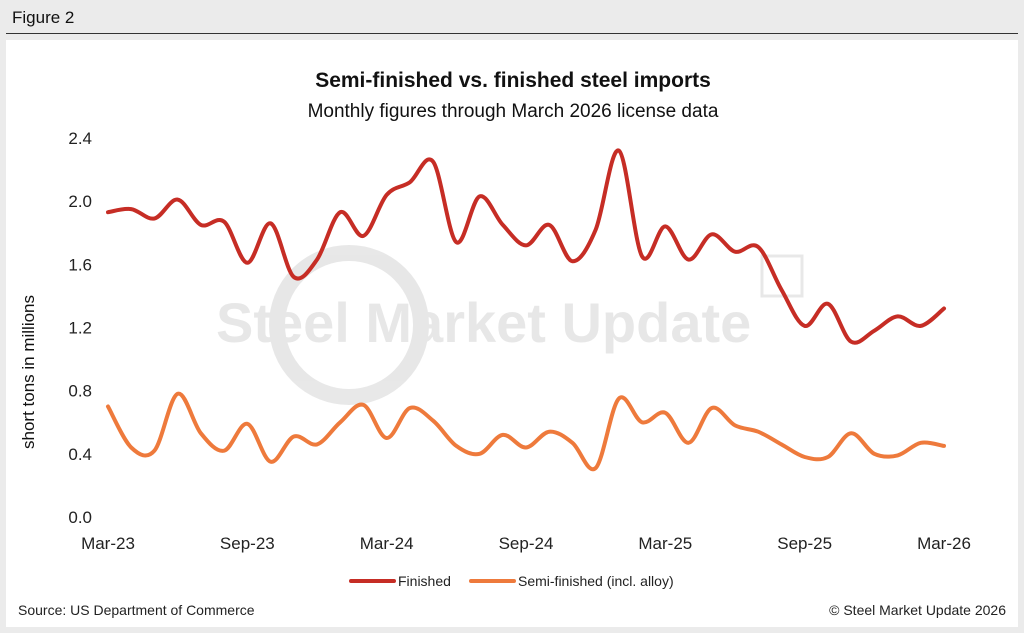 Image resolution: width=1024 pixels, height=633 pixels. What do you see at coordinates (804, 543) in the screenshot?
I see `x-tick-label: Sep-25` at bounding box center [804, 543].